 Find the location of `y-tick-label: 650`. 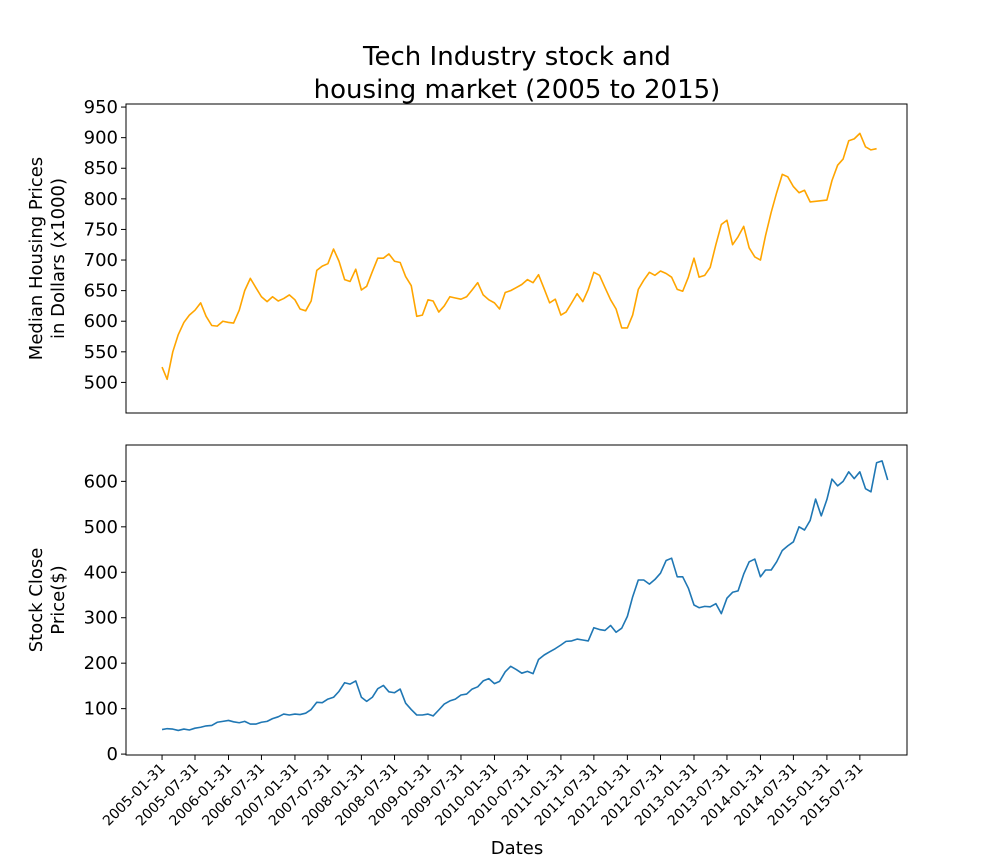

y-tick-label: 650 is located at coordinates (101, 291).